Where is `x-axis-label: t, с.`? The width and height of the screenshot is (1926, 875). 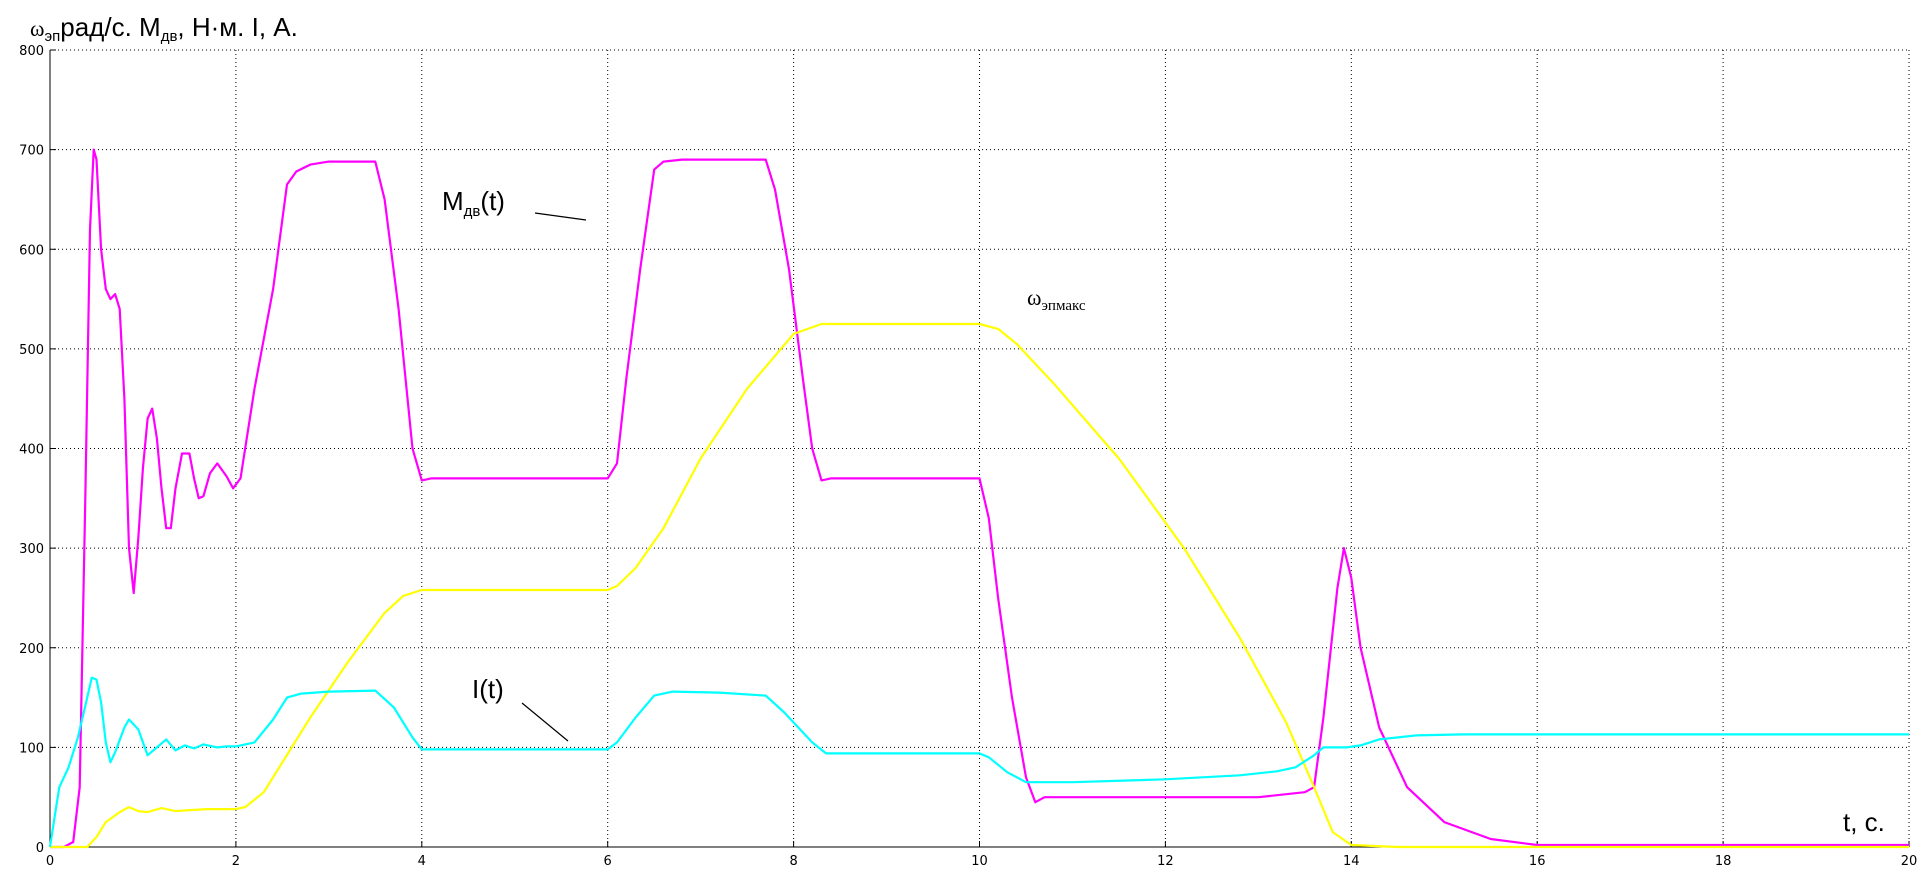 x-axis-label: t, с. is located at coordinates (1864, 822).